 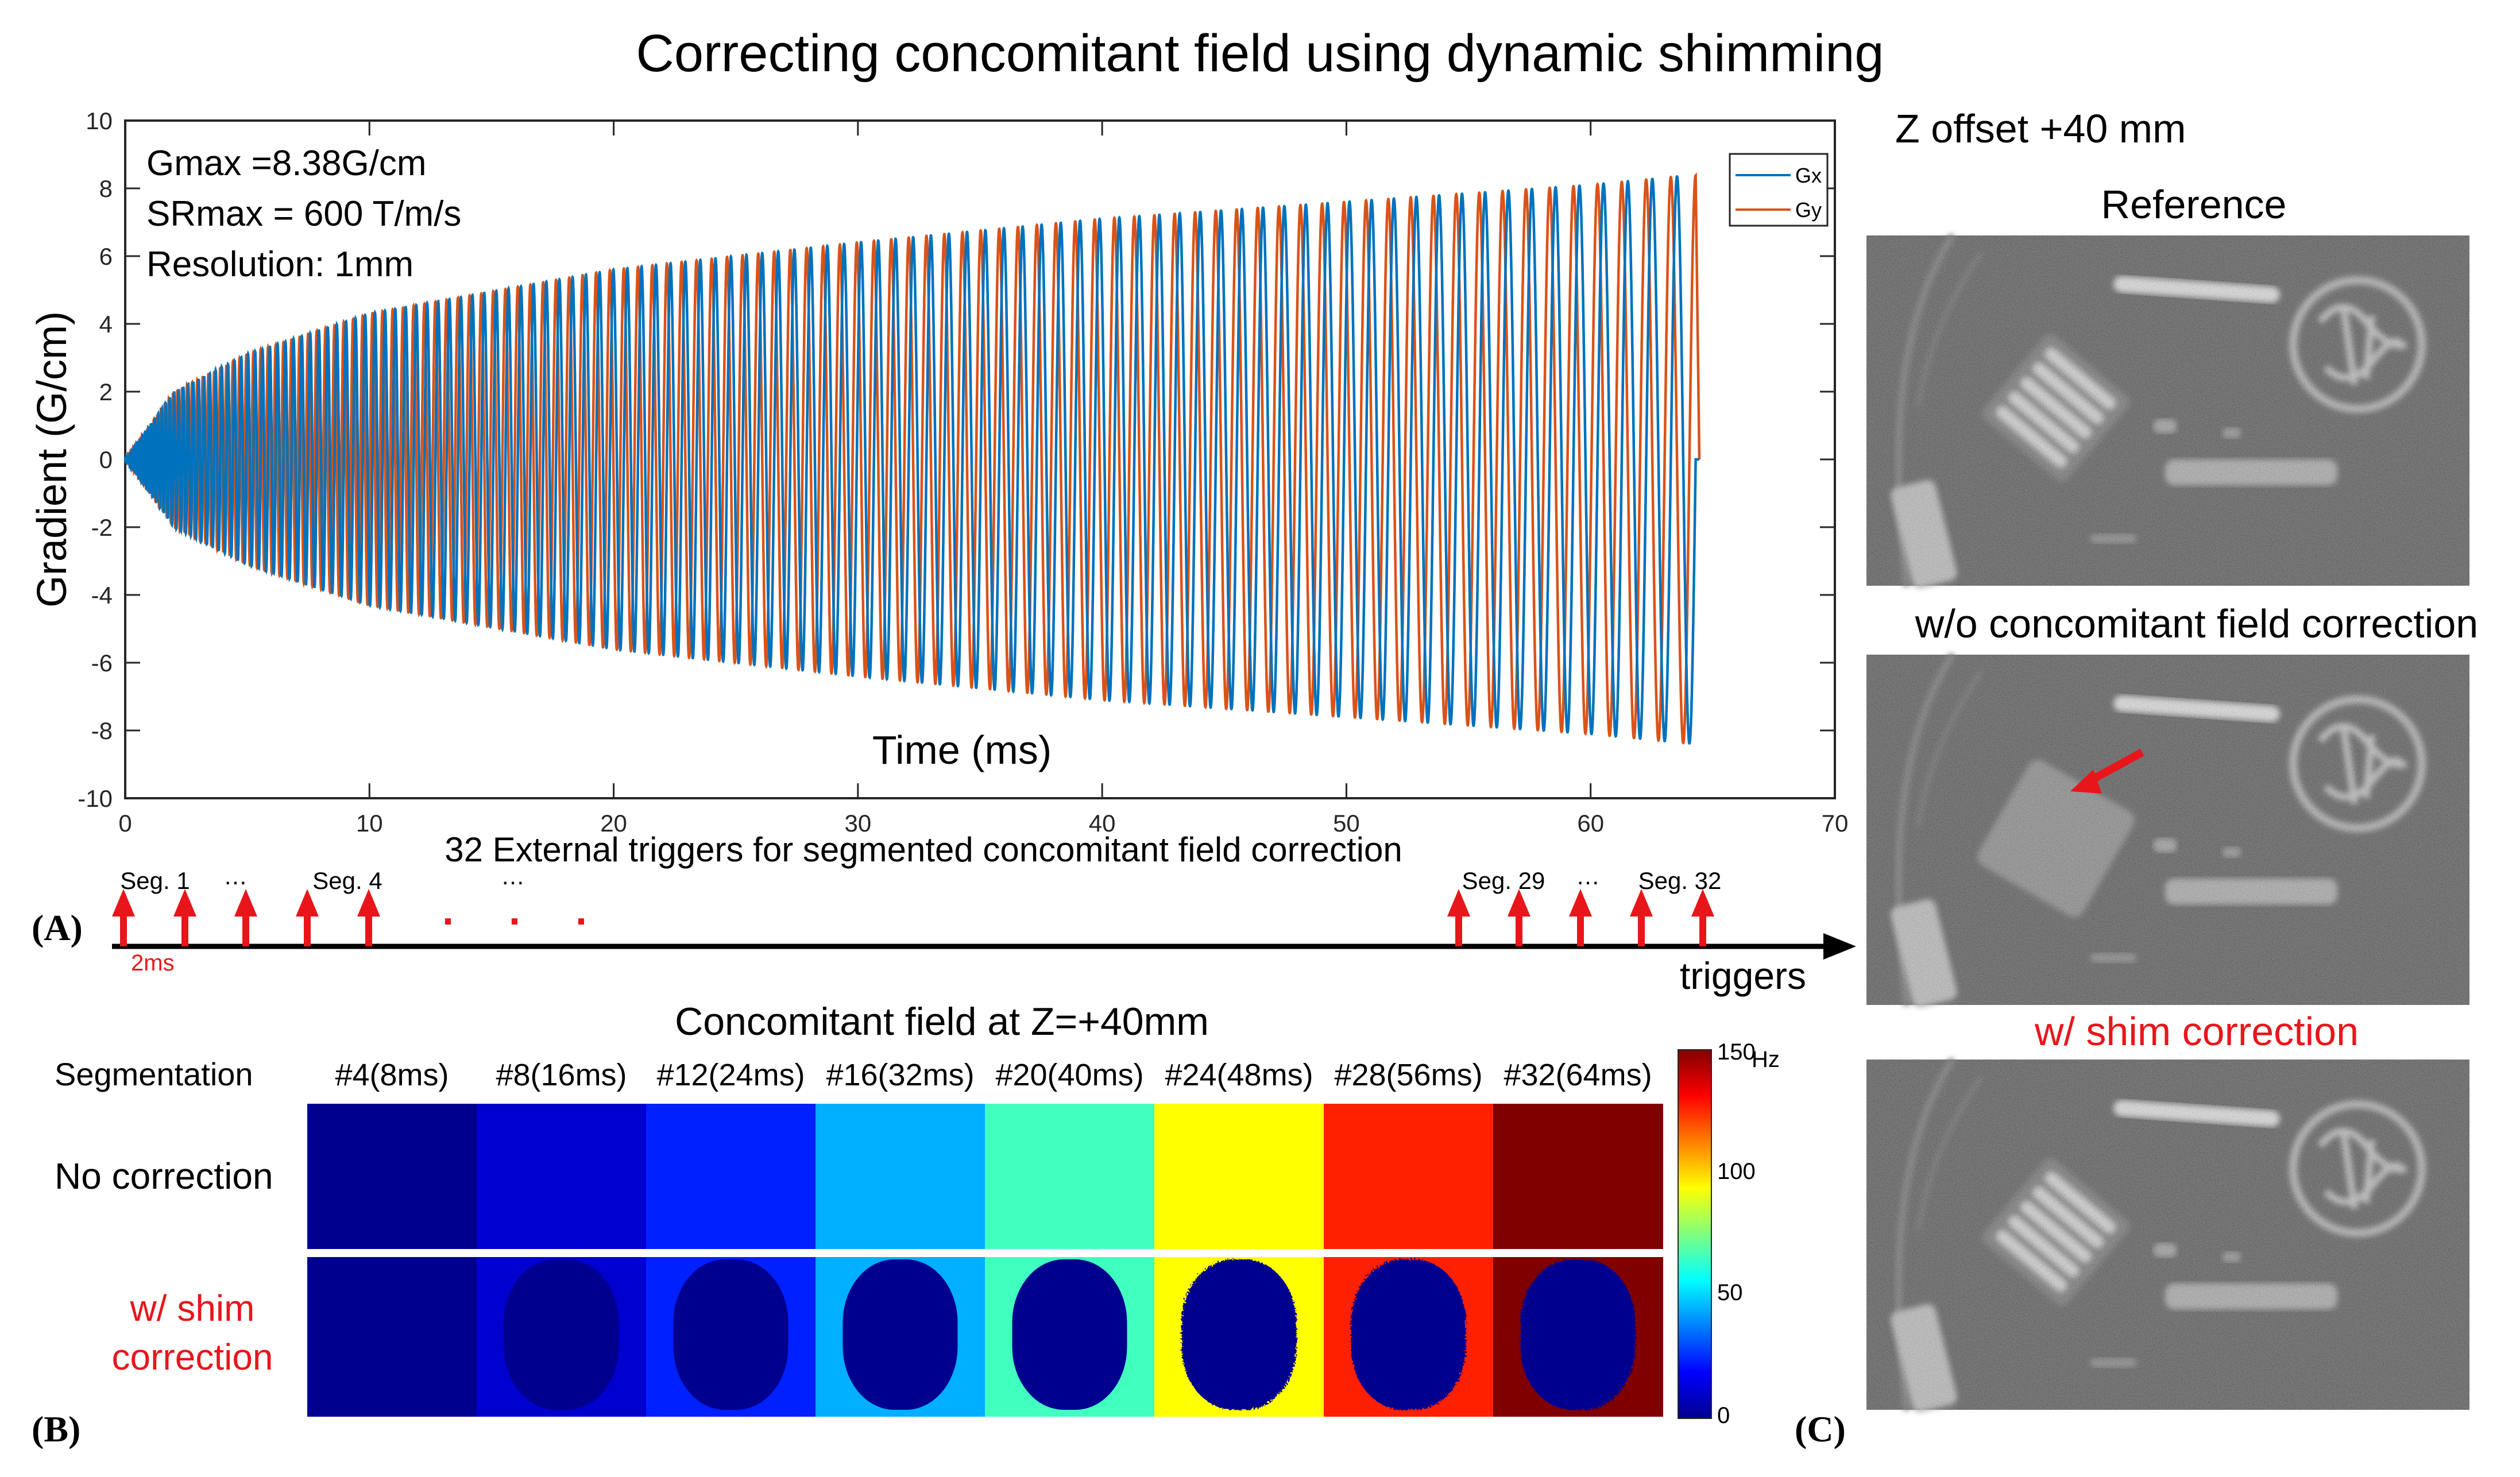 What do you see at coordinates (730, 1075) in the screenshot?
I see `segment-header: #12(24ms)` at bounding box center [730, 1075].